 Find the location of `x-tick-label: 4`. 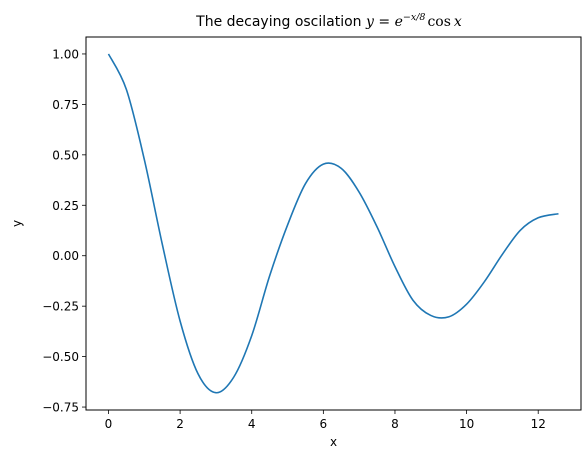

x-tick-label: 4 is located at coordinates (252, 424).